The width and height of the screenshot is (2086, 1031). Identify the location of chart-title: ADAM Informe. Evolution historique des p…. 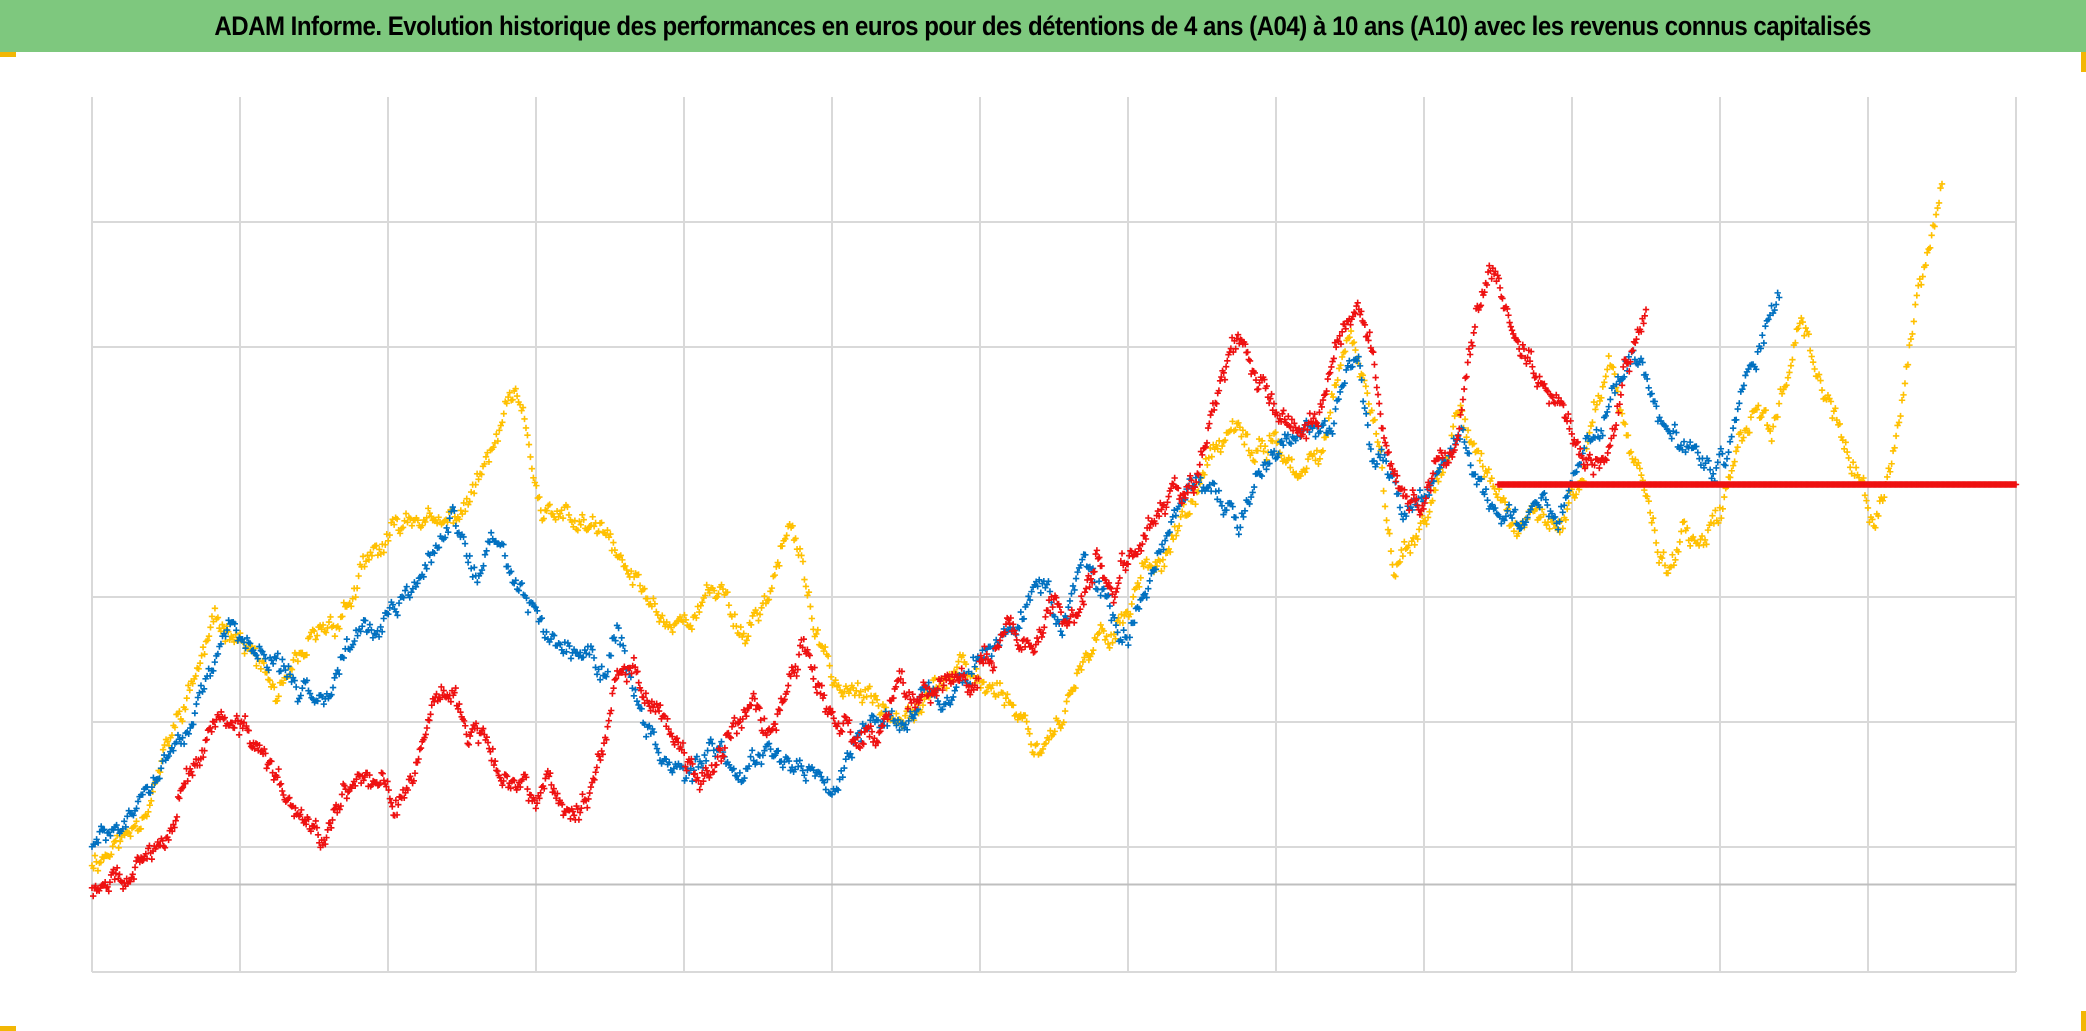
(1043, 25).